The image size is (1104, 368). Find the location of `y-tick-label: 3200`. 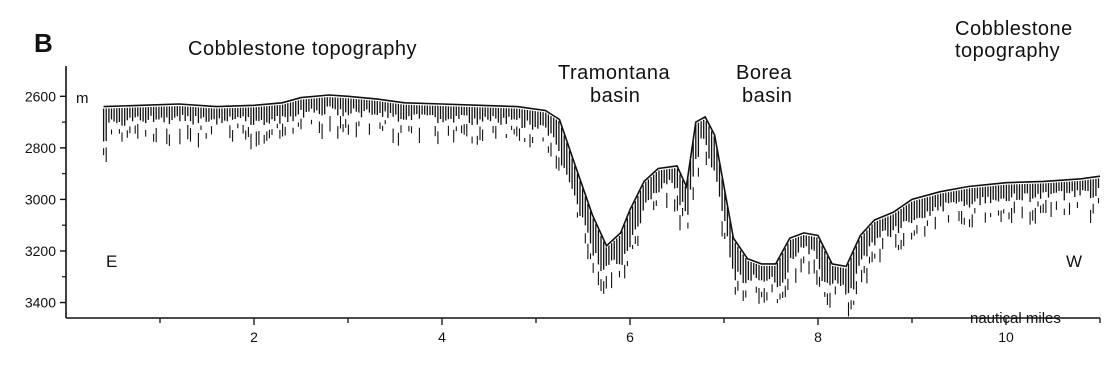

y-tick-label: 3200 is located at coordinates (40, 251).